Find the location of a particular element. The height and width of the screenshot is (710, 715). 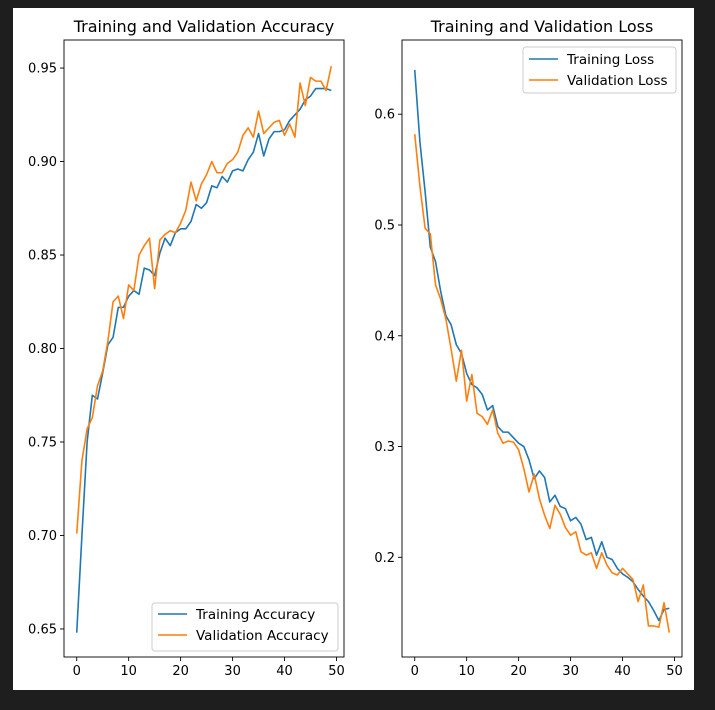

accuracy-x-tick-label: 10 is located at coordinates (128, 671).